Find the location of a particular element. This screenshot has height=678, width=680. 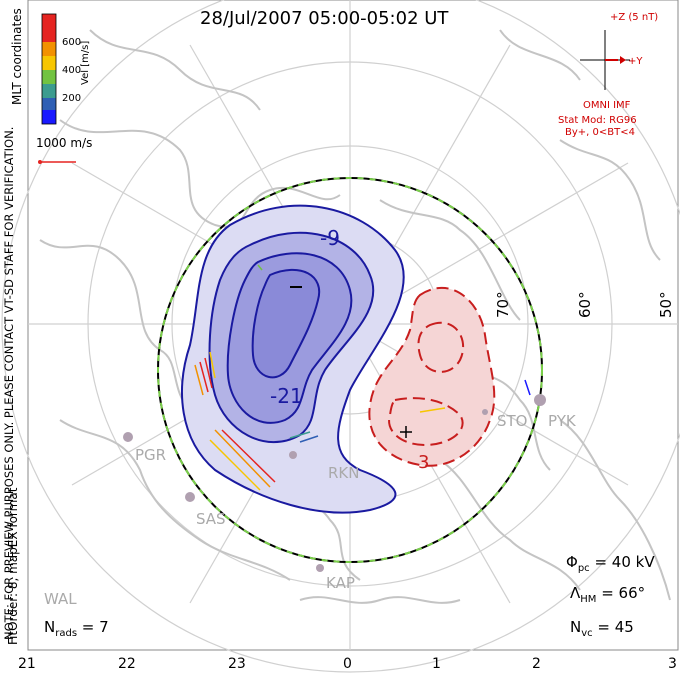

mlt-label-0: 0 is located at coordinates (347, 664).